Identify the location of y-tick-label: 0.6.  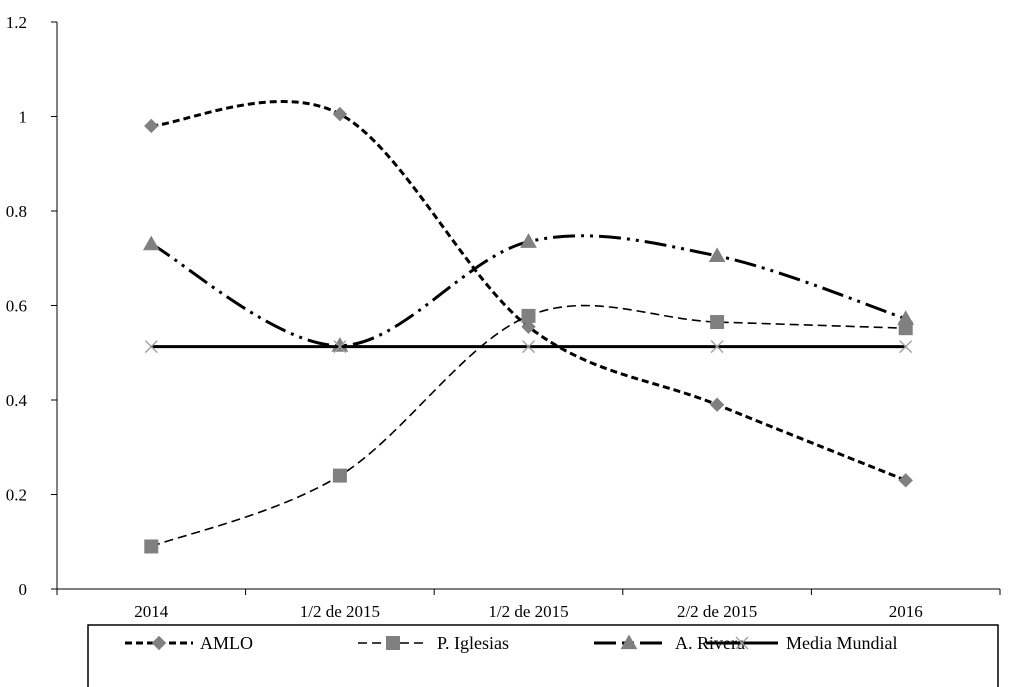
(16, 306).